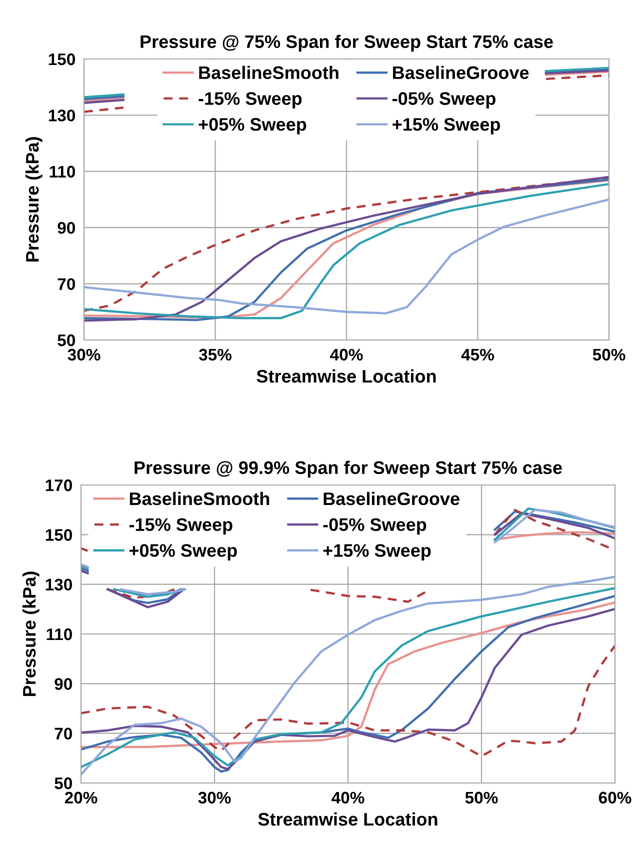 The width and height of the screenshot is (640, 841). What do you see at coordinates (346, 43) in the screenshot?
I see `chart-title: Pressure @ 75% Span for Sweep Start 75% case` at bounding box center [346, 43].